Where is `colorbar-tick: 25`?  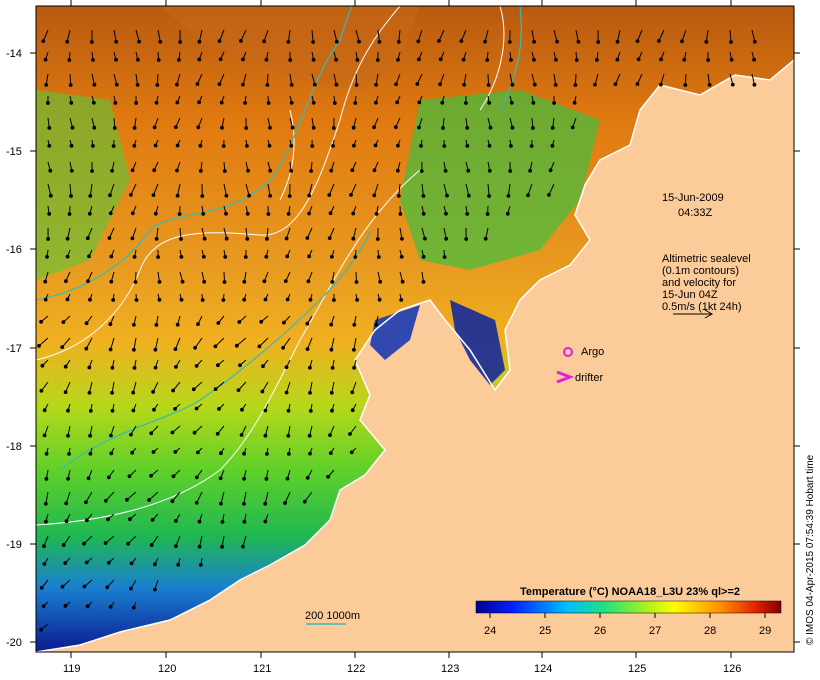
colorbar-tick: 25 is located at coordinates (545, 631).